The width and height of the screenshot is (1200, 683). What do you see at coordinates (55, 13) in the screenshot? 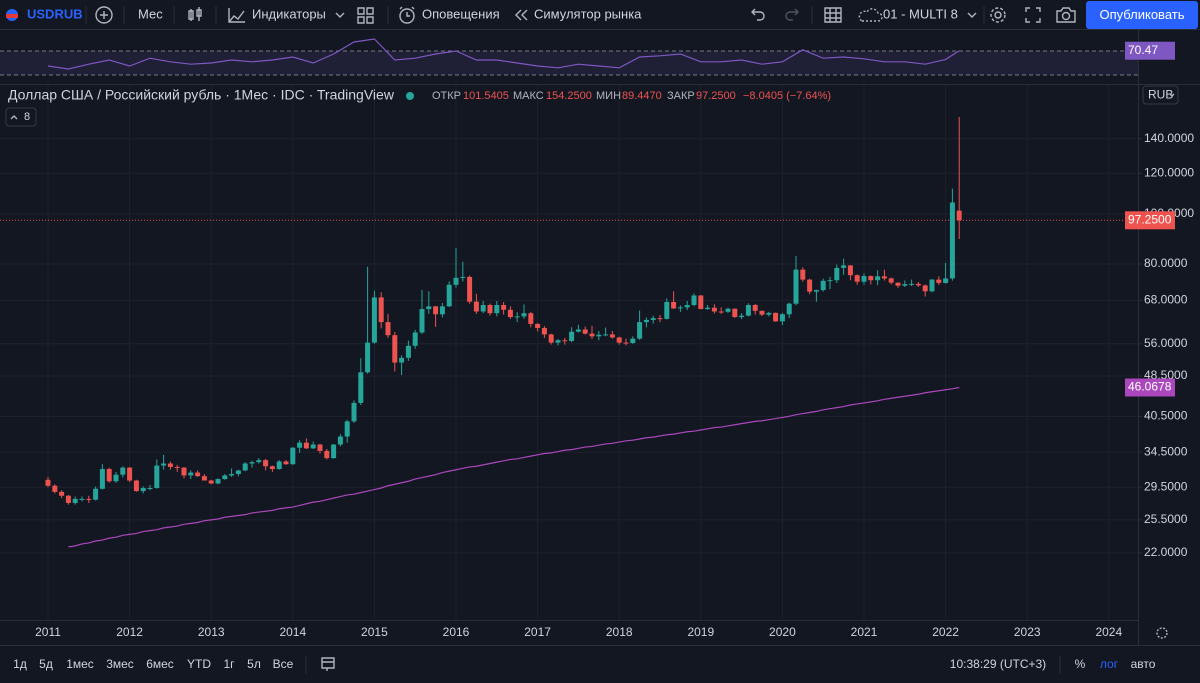
I see `symbol: USDRUB` at bounding box center [55, 13].